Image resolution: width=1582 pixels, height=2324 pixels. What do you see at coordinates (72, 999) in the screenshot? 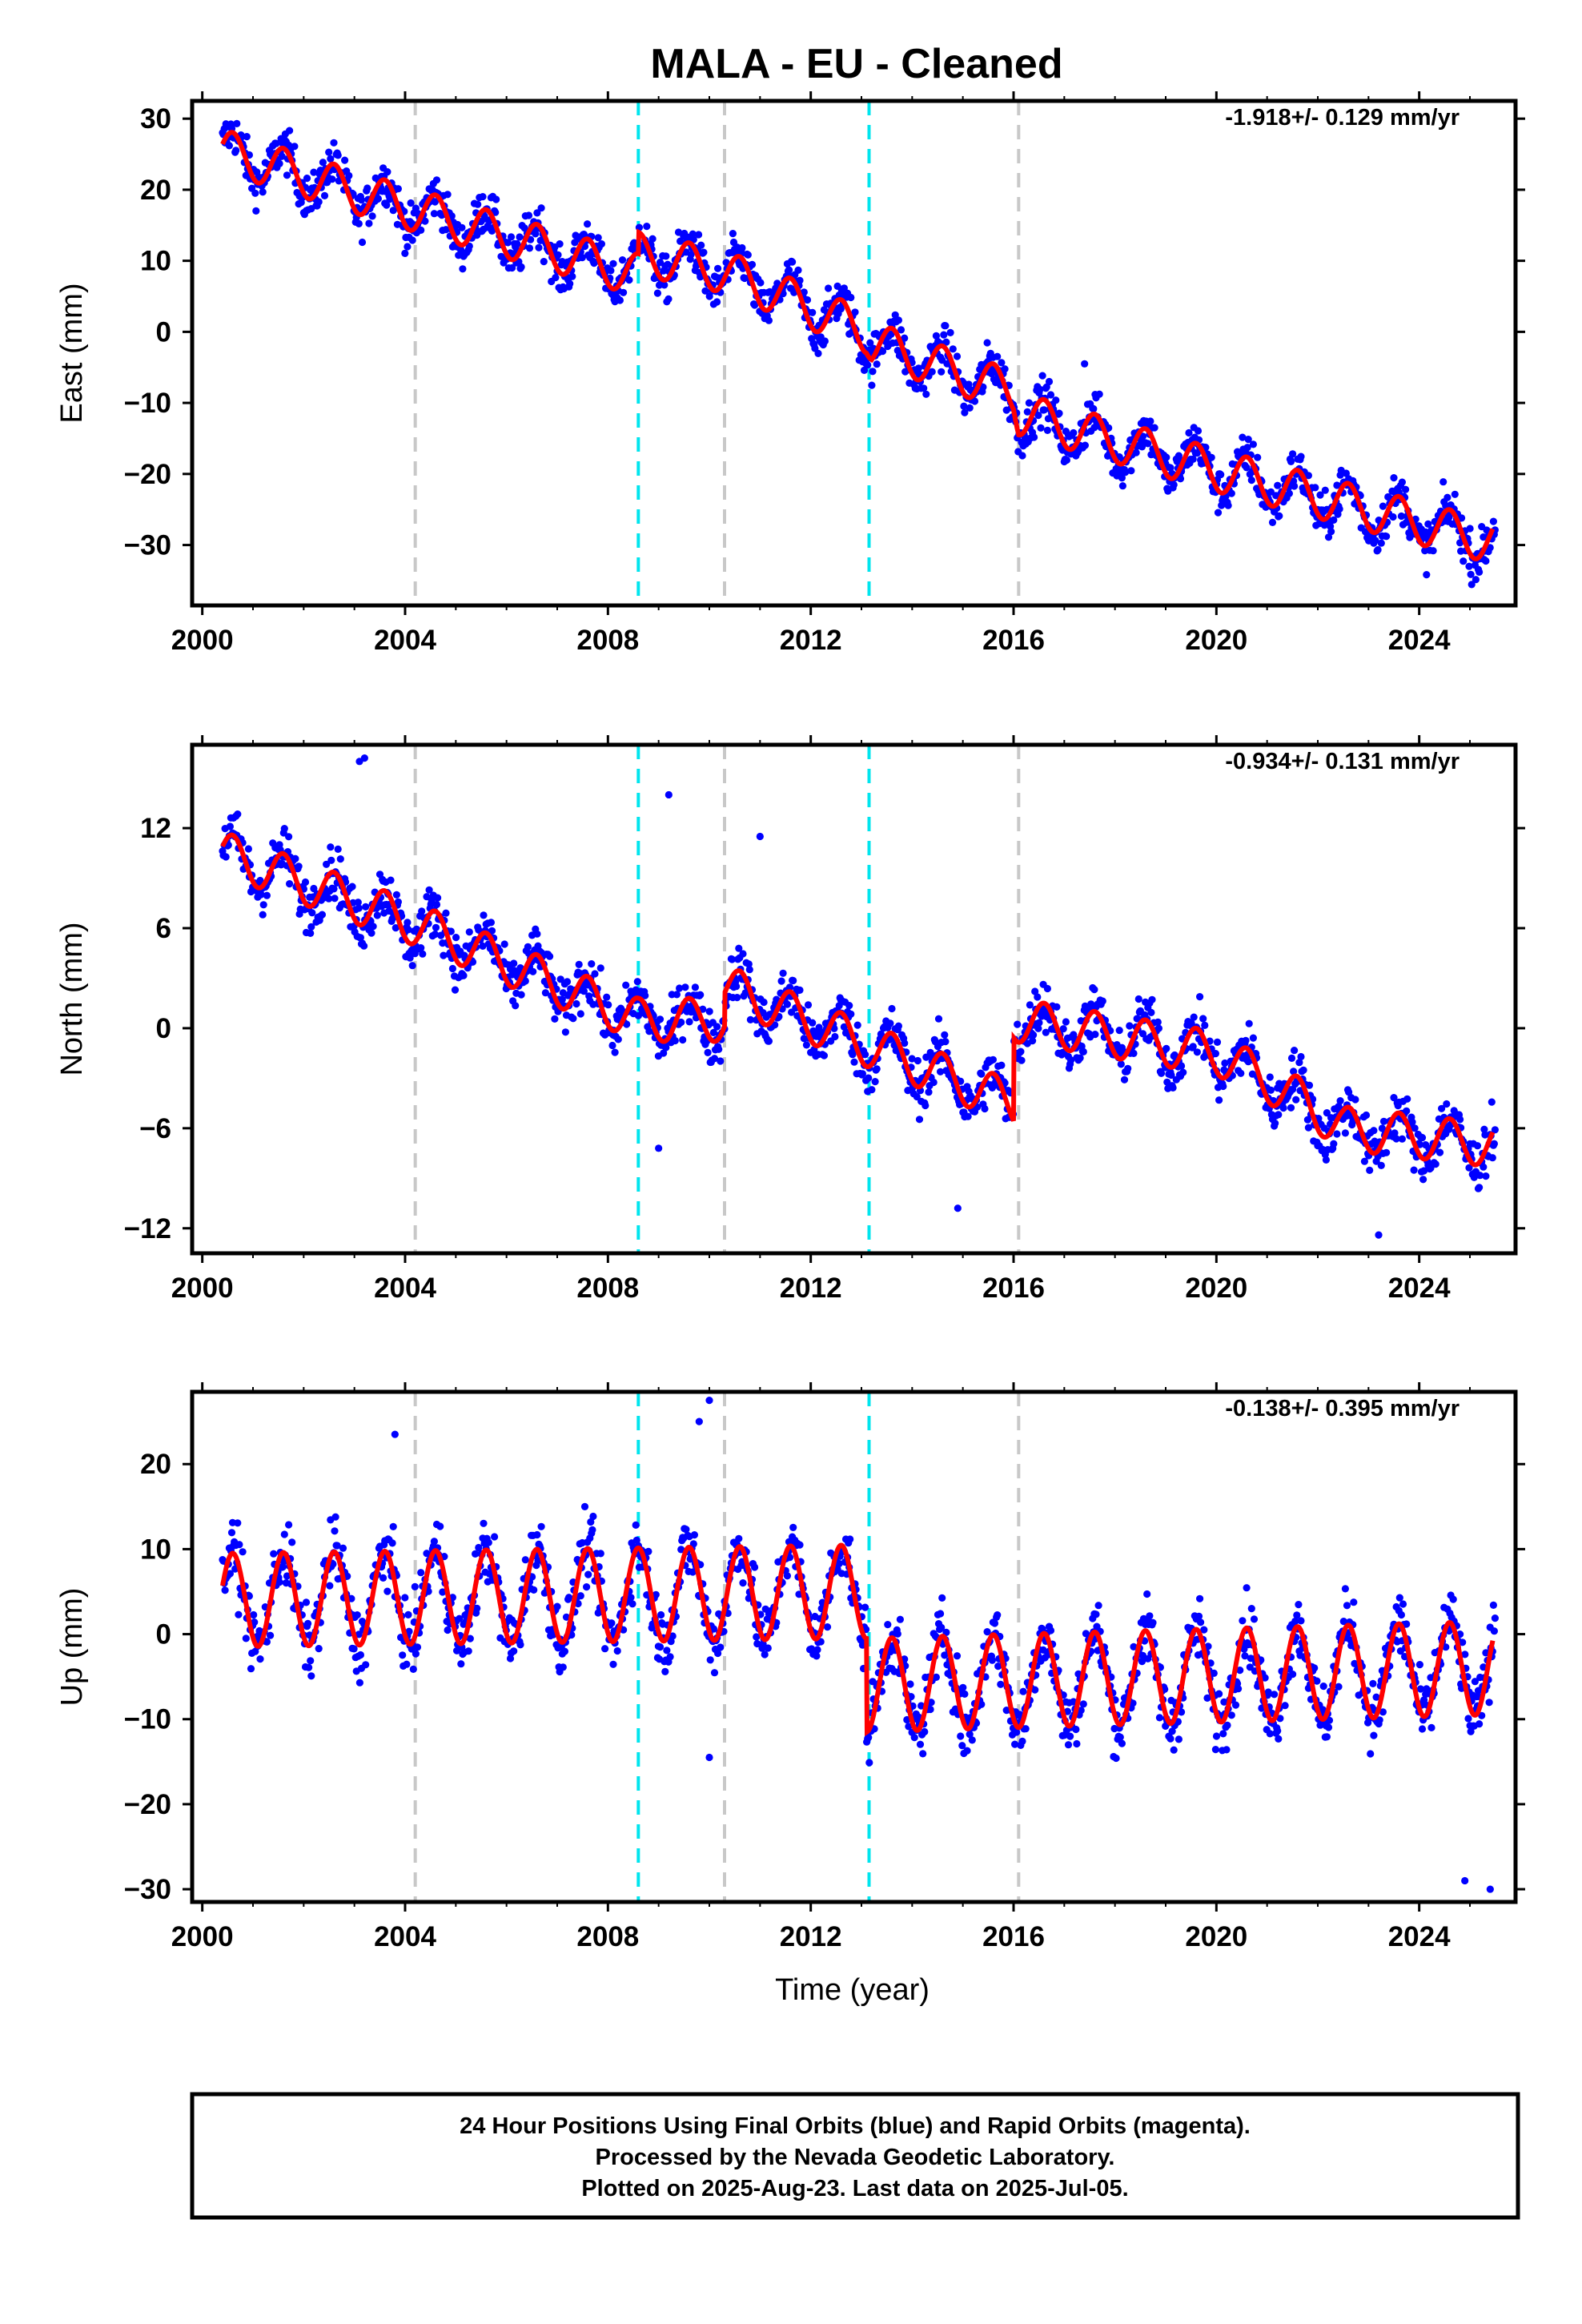
I see `y-axis-title: North (mm)` at bounding box center [72, 999].